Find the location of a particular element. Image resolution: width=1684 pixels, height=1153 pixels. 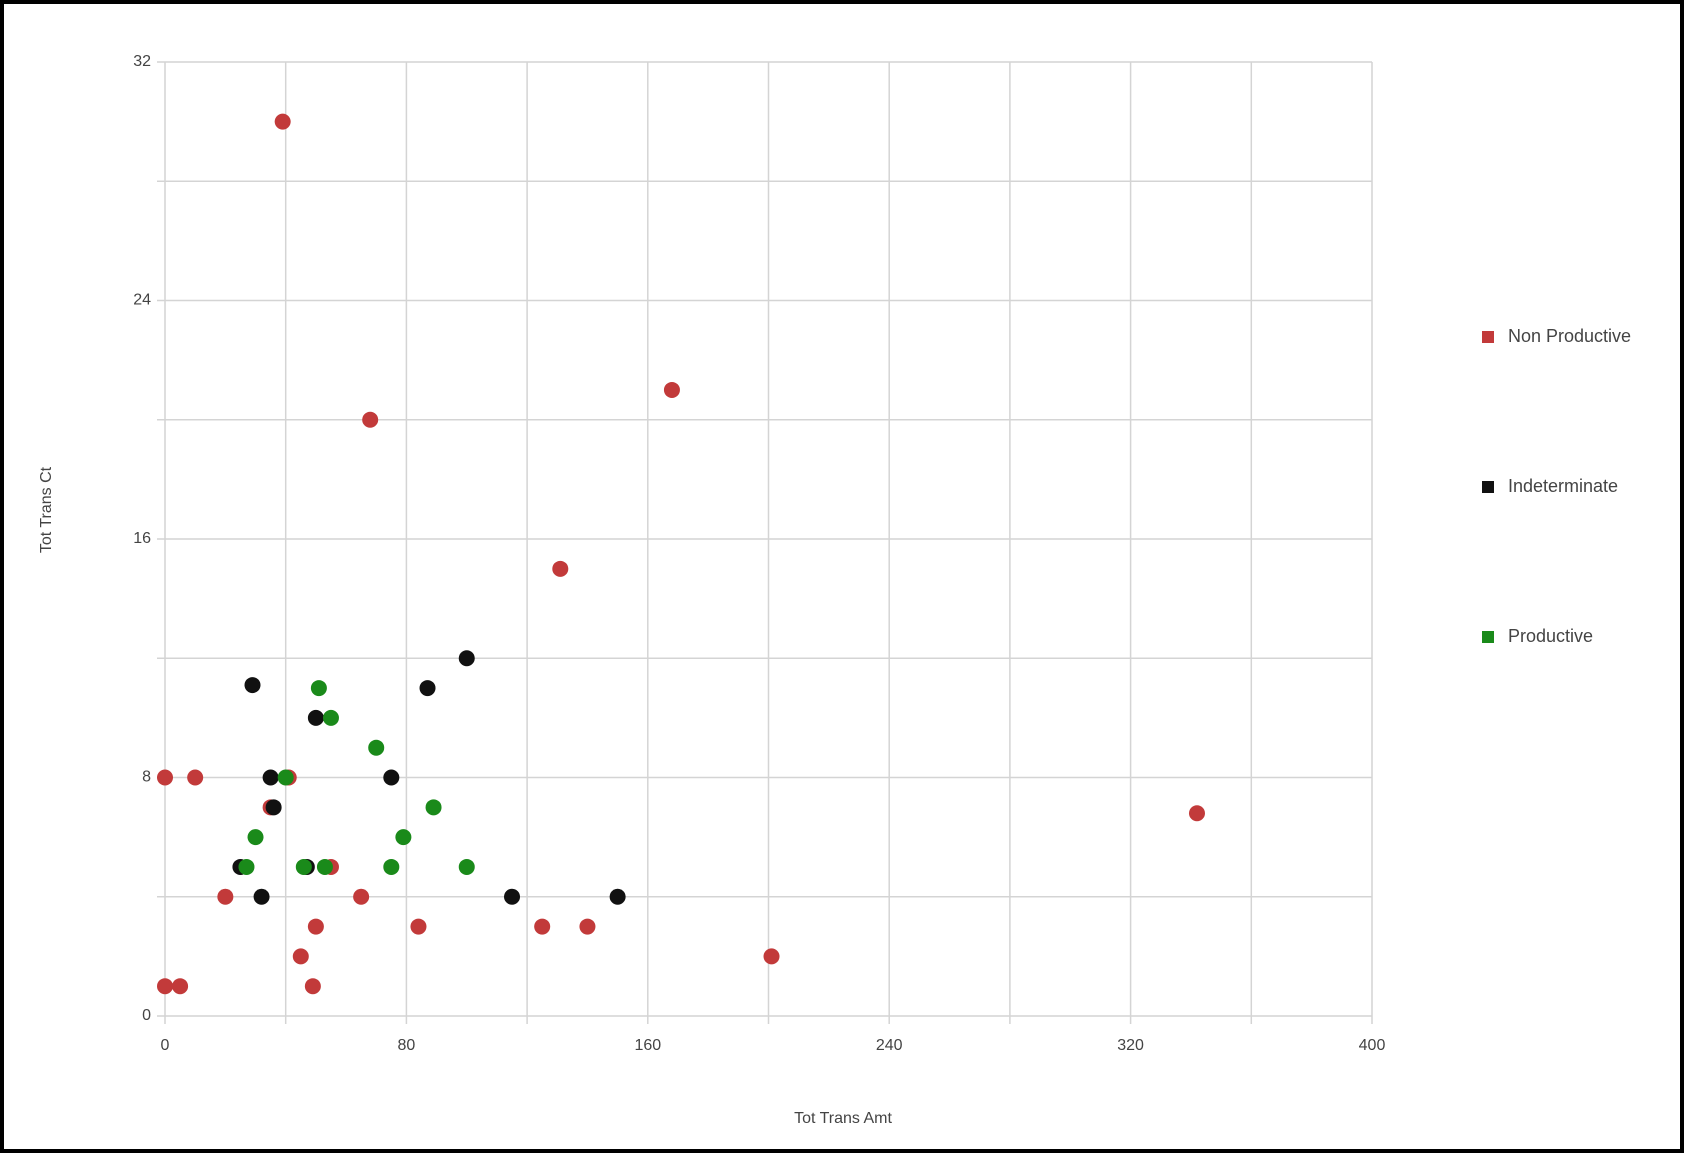

y-tick-label: 24 is located at coordinates (142, 300).